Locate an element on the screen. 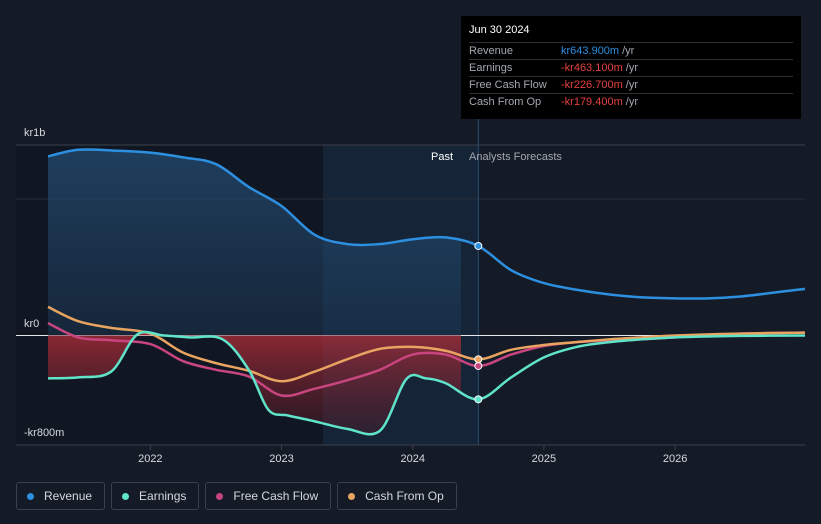  tooltip-row: Revenue kr643.900m/yr is located at coordinates (631, 50).